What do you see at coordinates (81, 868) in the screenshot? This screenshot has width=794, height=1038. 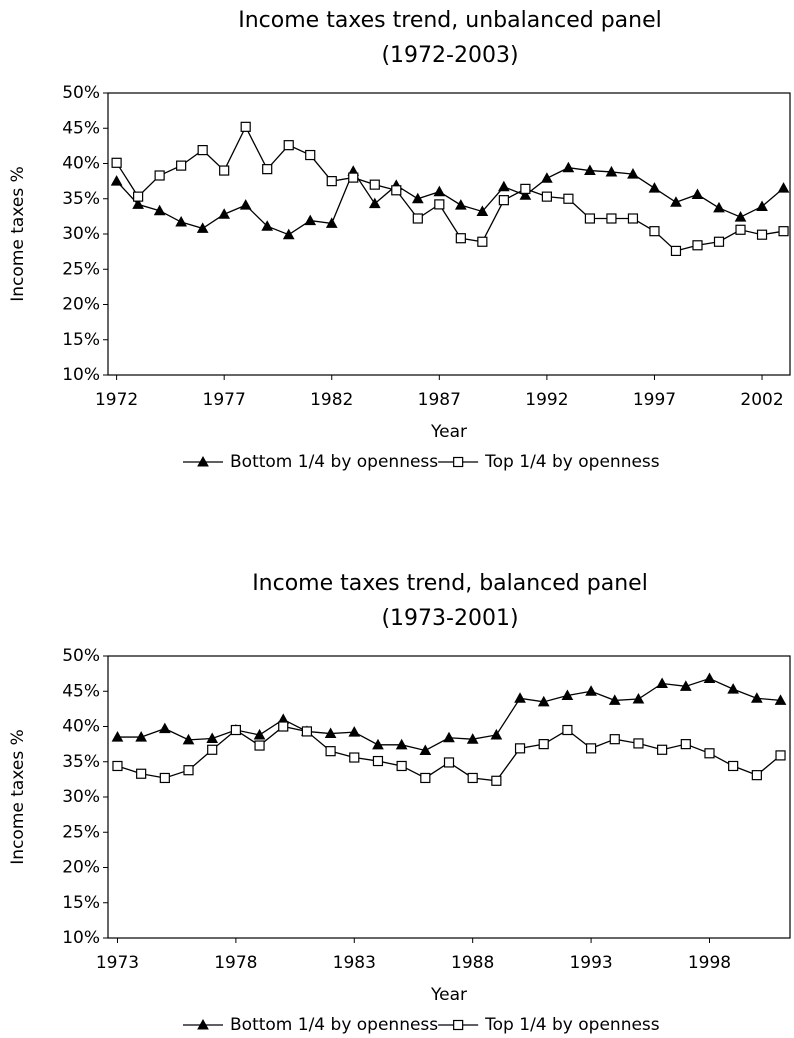 I see `y-tick-label: 20%` at bounding box center [81, 868].